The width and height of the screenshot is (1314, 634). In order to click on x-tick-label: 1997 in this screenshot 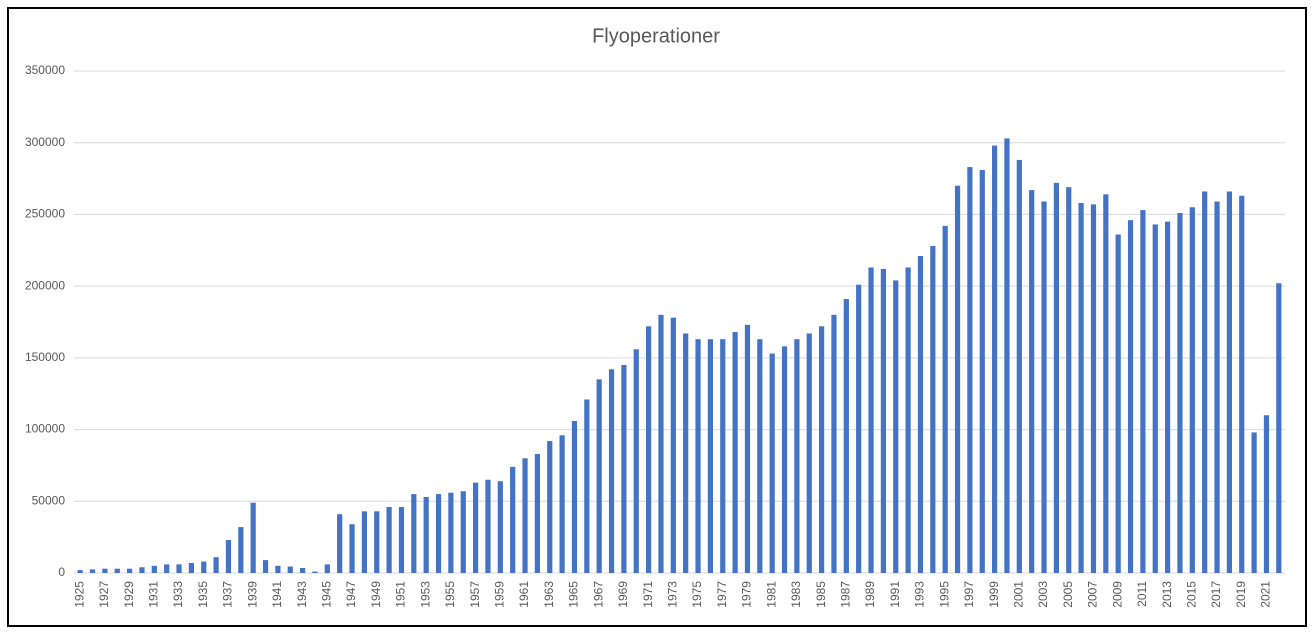, I will do `click(969, 594)`.